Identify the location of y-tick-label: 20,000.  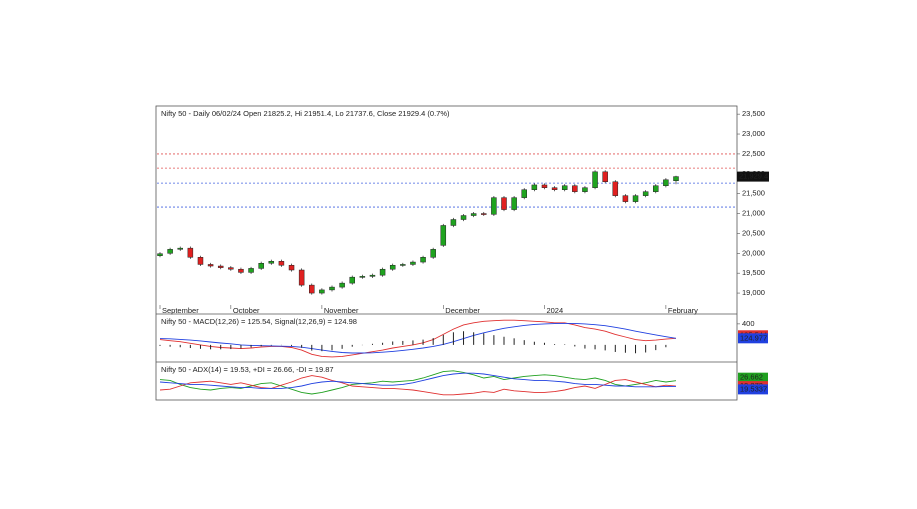
(753, 252).